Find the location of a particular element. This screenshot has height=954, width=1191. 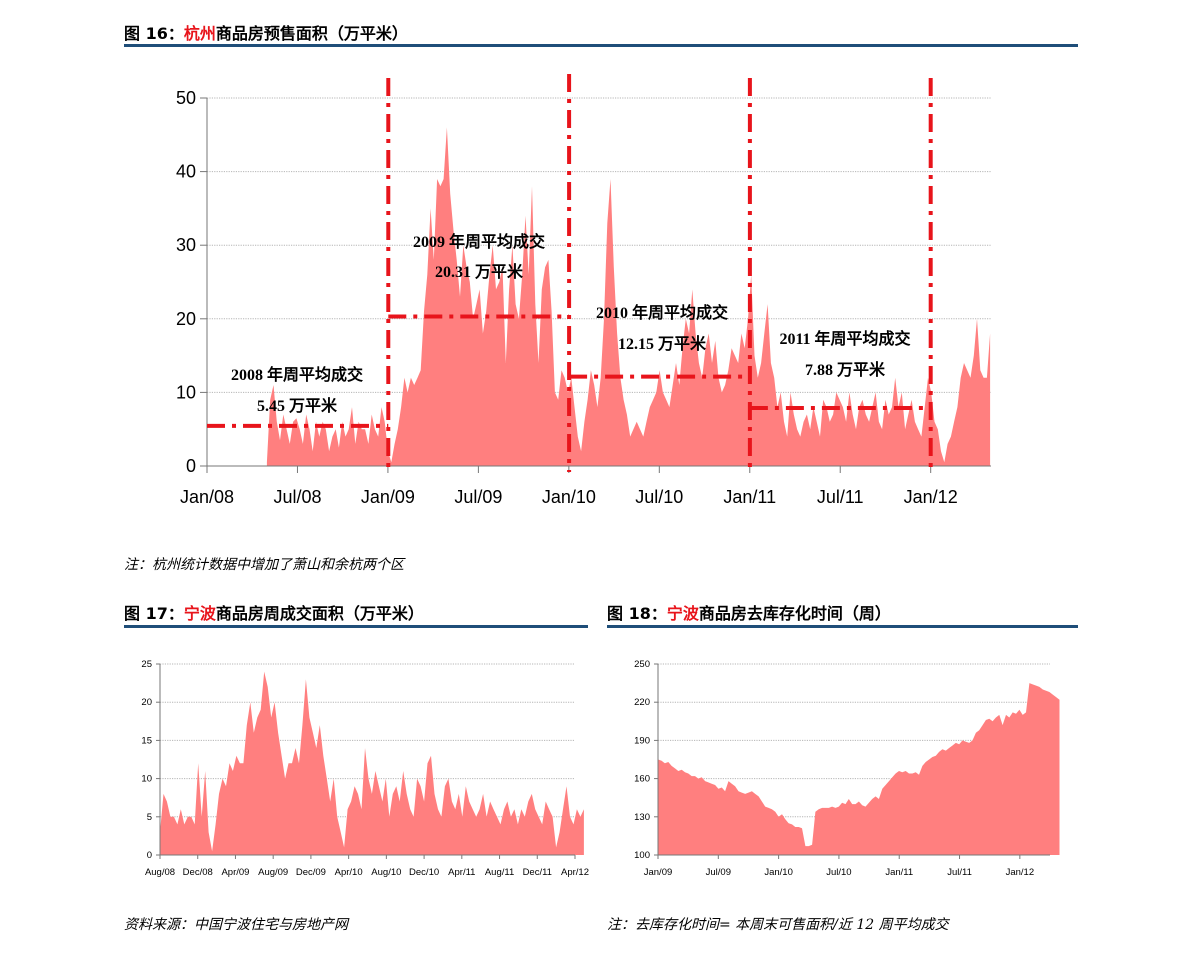

fig18-title-prefix: 图 18： is located at coordinates (637, 613).